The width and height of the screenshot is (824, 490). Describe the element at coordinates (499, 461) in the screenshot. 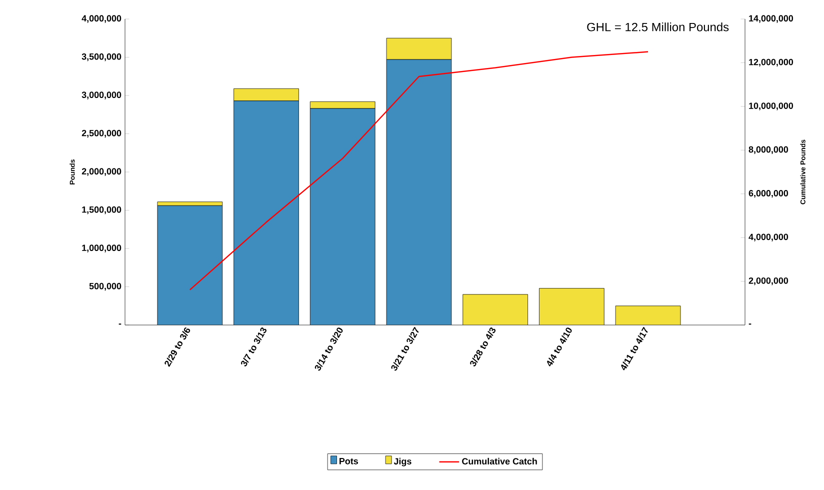

I see `legend-label: Cumulative Catch` at that location.